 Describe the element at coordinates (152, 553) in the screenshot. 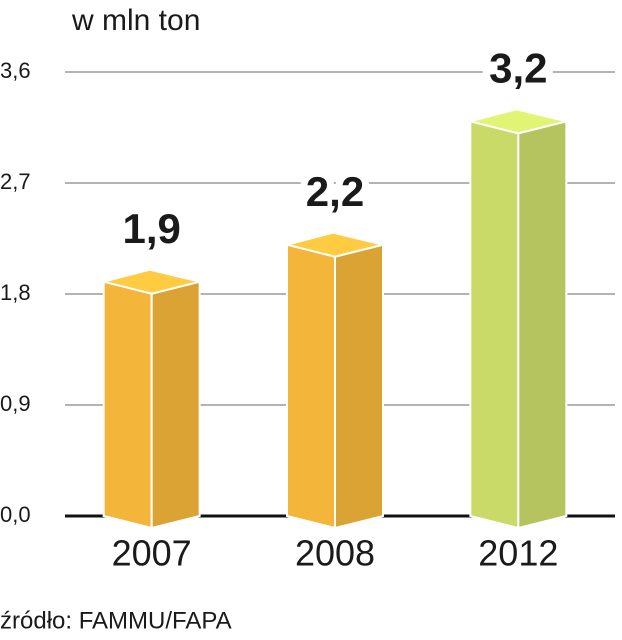

I see `x-tick-label: 2007` at that location.